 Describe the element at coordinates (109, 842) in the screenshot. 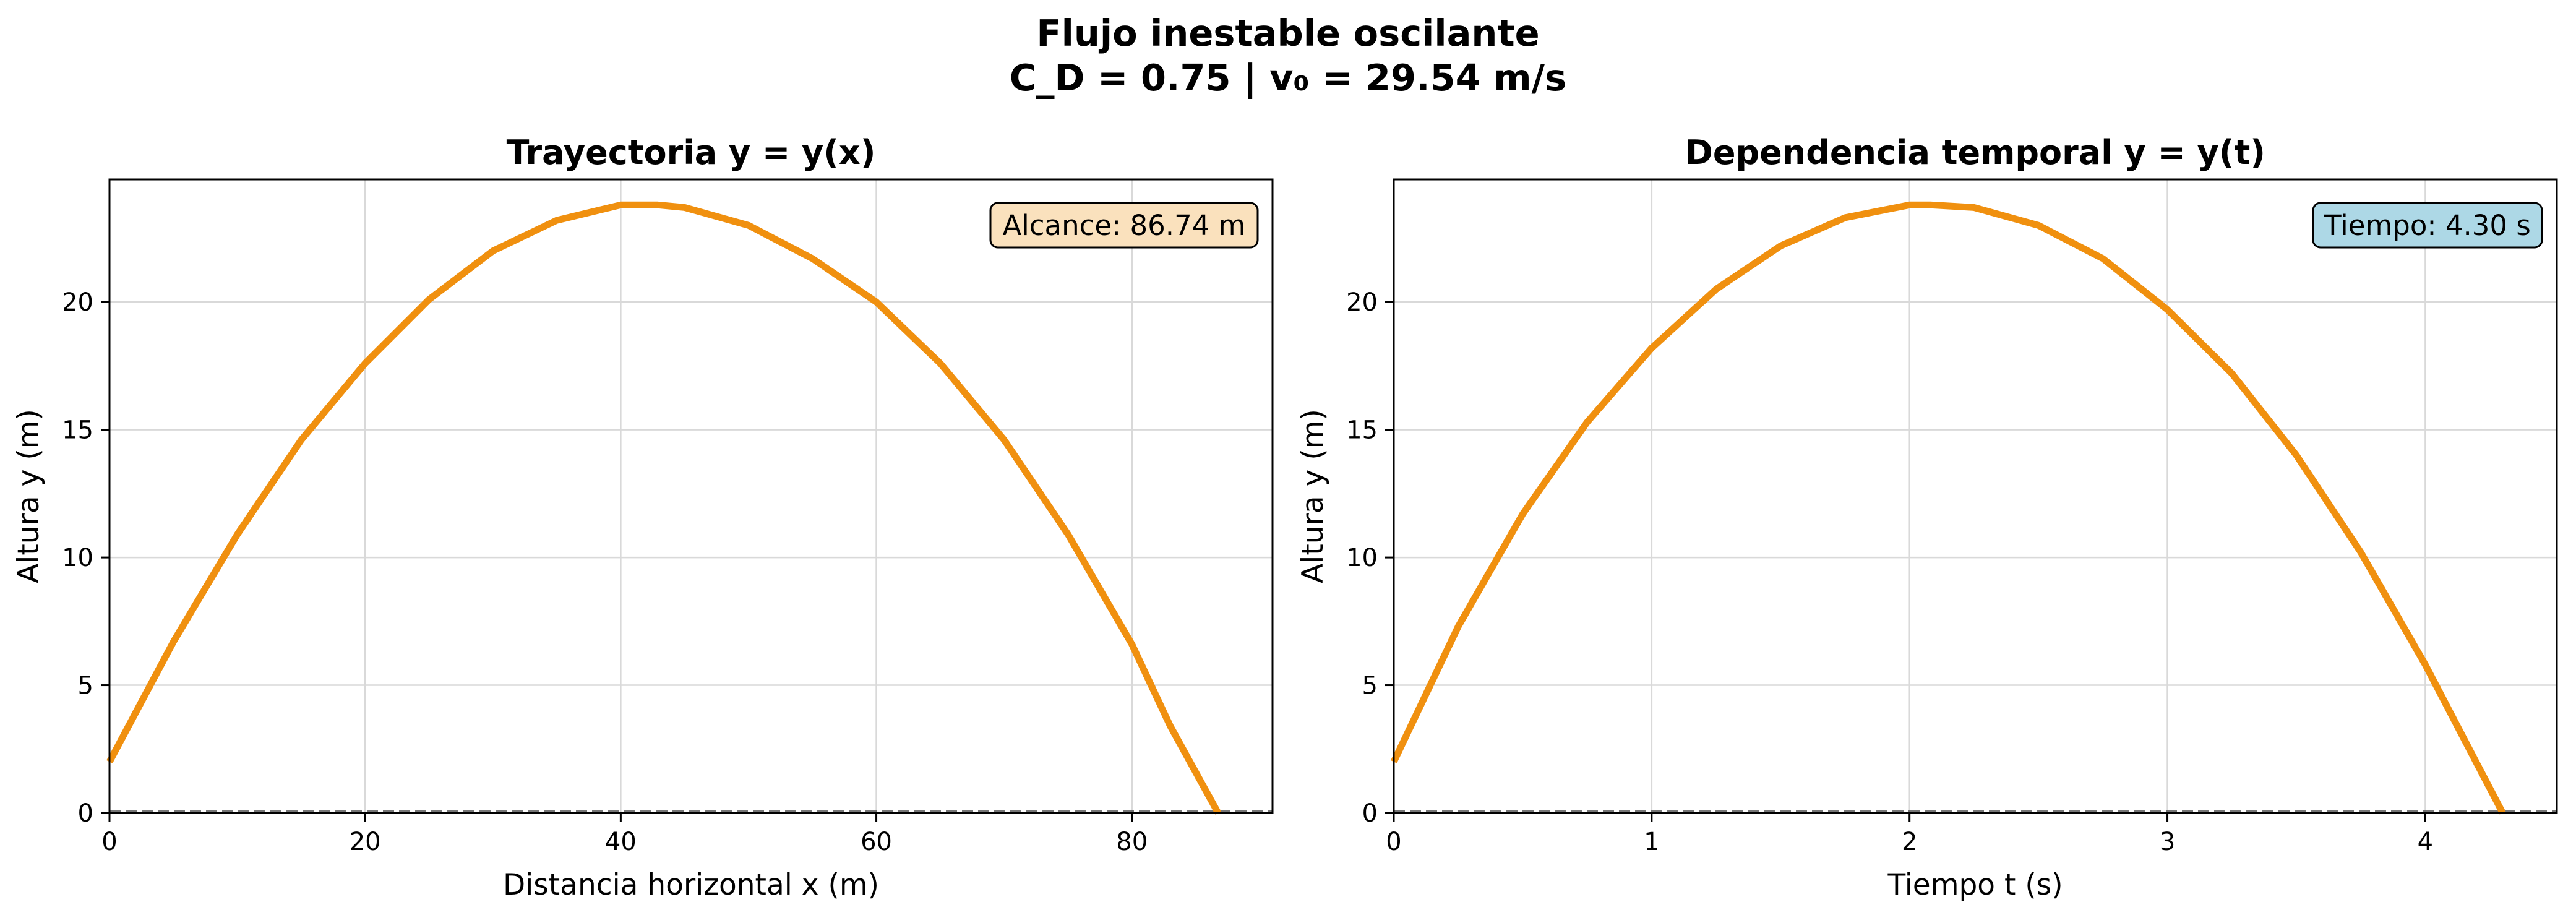

I see `left-x-tick-label: 0` at that location.